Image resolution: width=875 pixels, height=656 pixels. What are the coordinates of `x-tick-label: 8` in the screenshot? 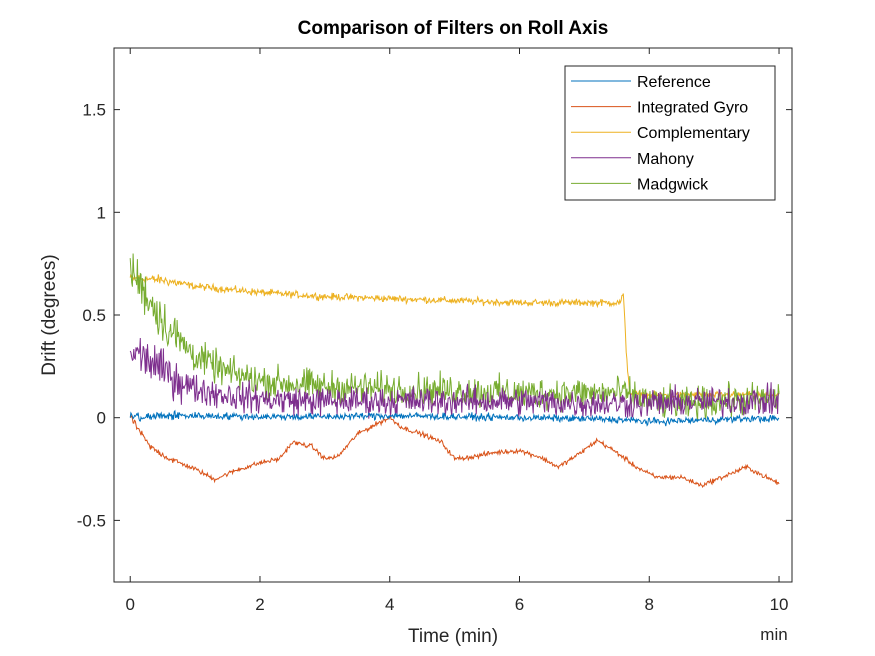 It's located at (649, 604).